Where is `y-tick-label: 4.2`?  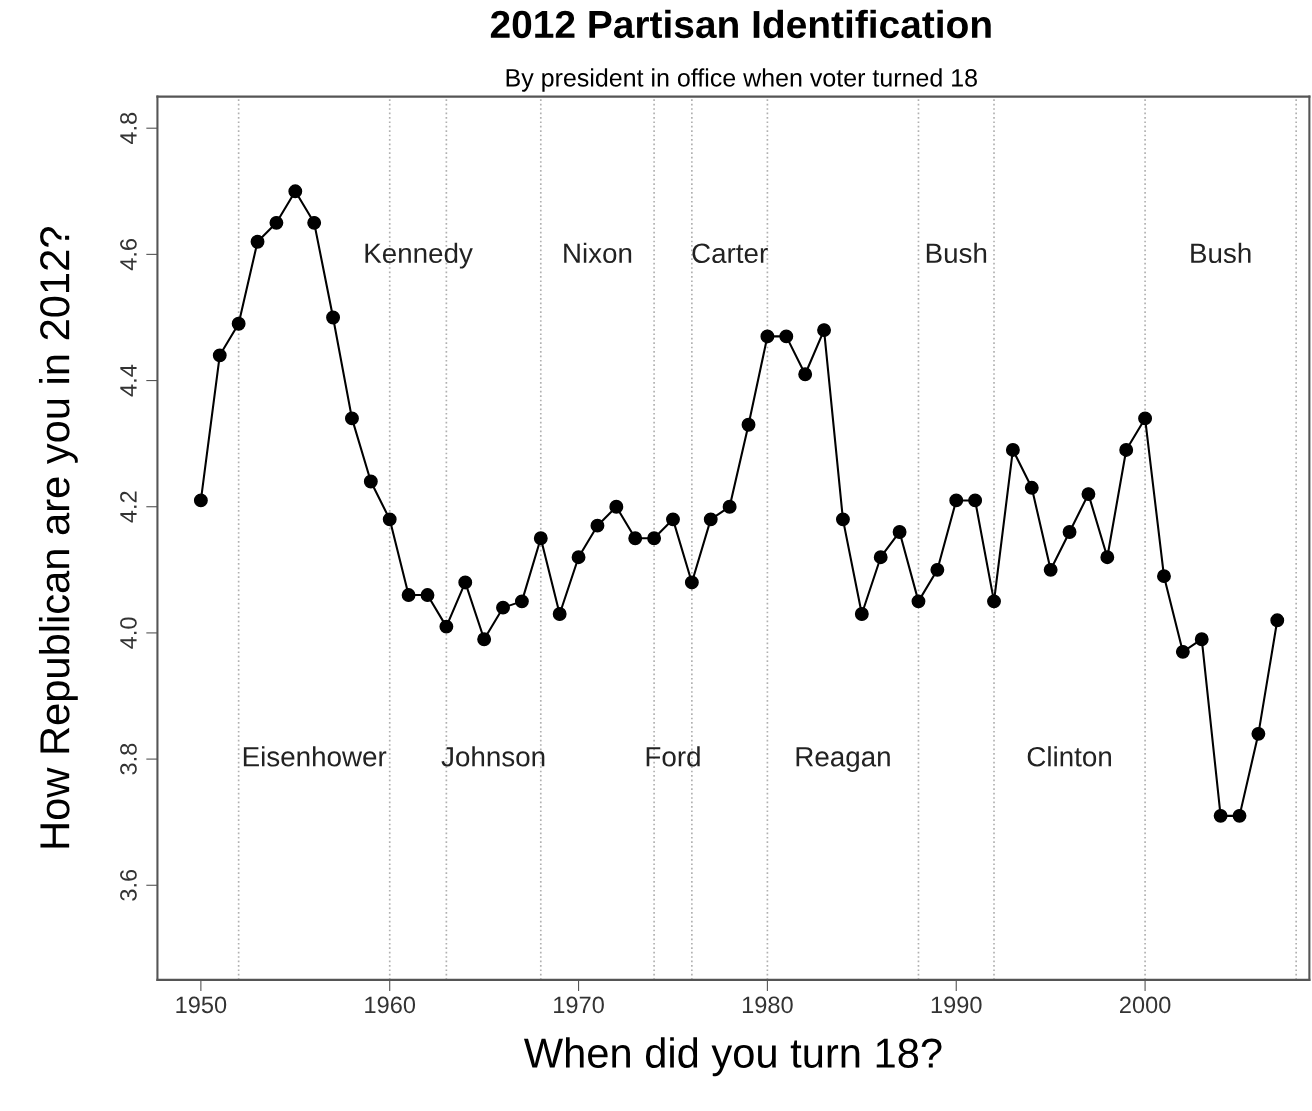
y-tick-label: 4.2 is located at coordinates (128, 507).